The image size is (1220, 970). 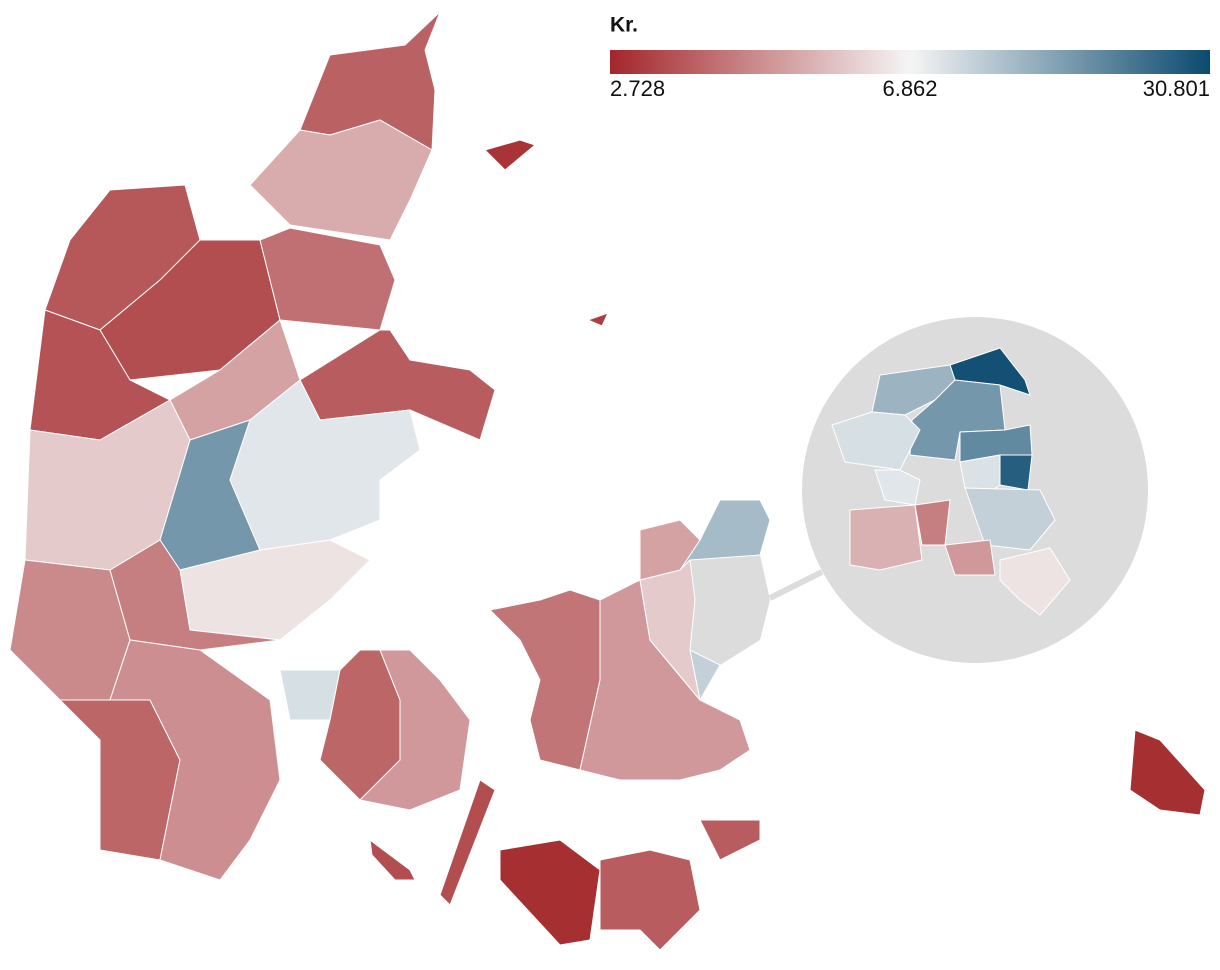 I want to click on legend-bar, so click(x=910, y=62).